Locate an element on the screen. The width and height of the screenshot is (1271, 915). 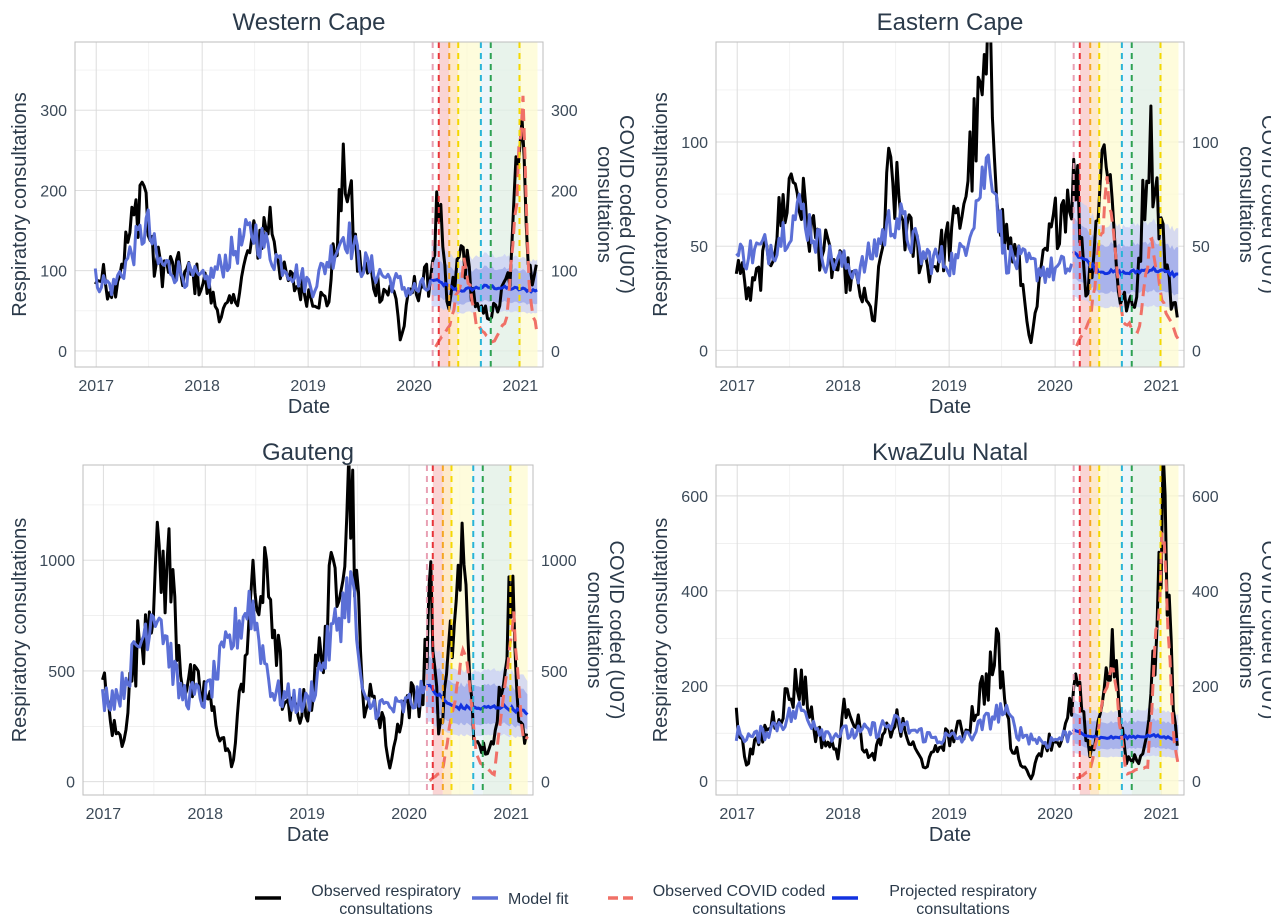
legend-label: Observed COVID coded is located at coordinates (739, 891).